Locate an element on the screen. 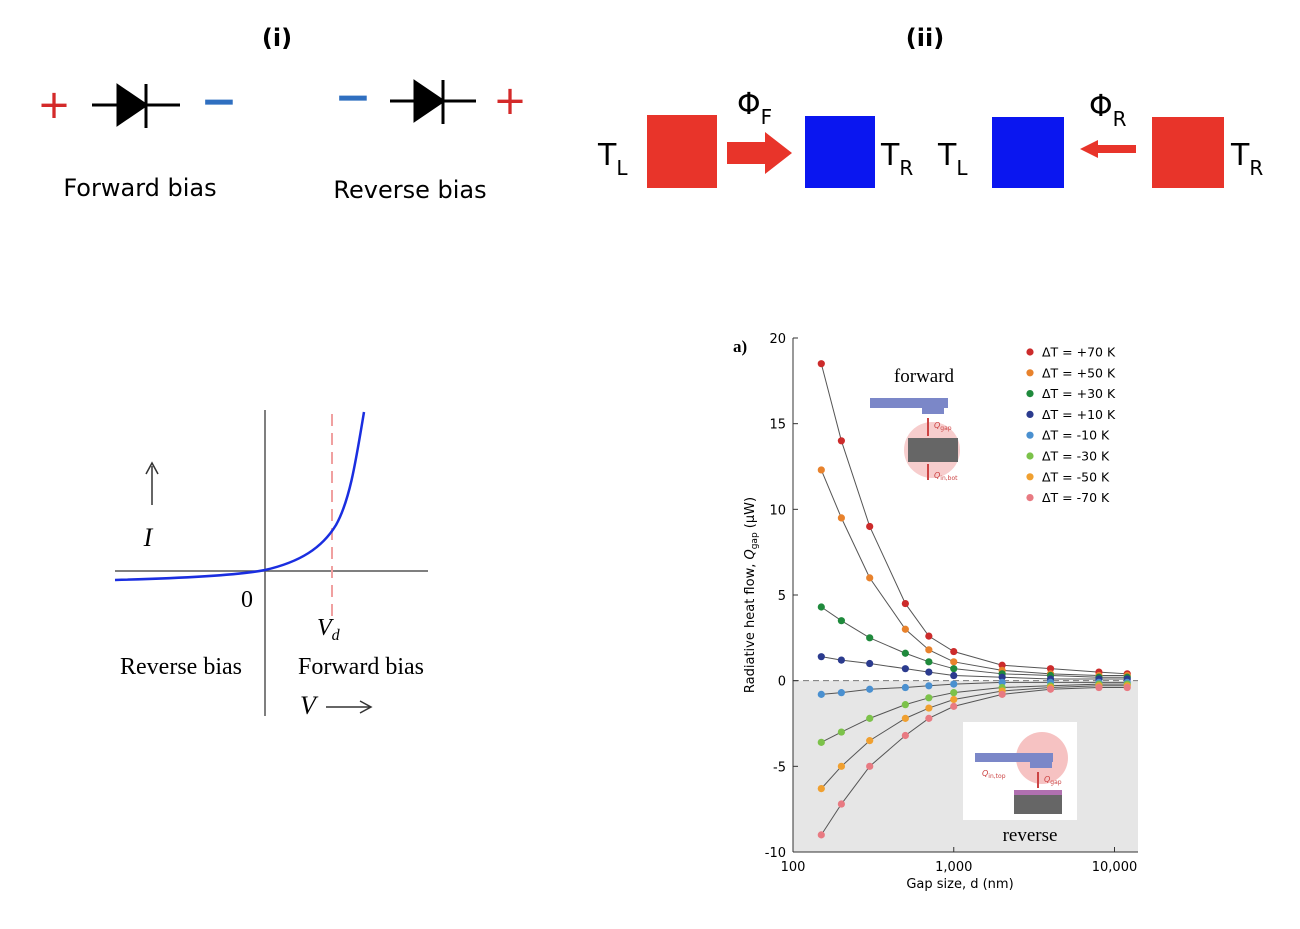 The height and width of the screenshot is (929, 1300). y-axis-label: Radiative heat flow, Qgap (μW) is located at coordinates (751, 595).